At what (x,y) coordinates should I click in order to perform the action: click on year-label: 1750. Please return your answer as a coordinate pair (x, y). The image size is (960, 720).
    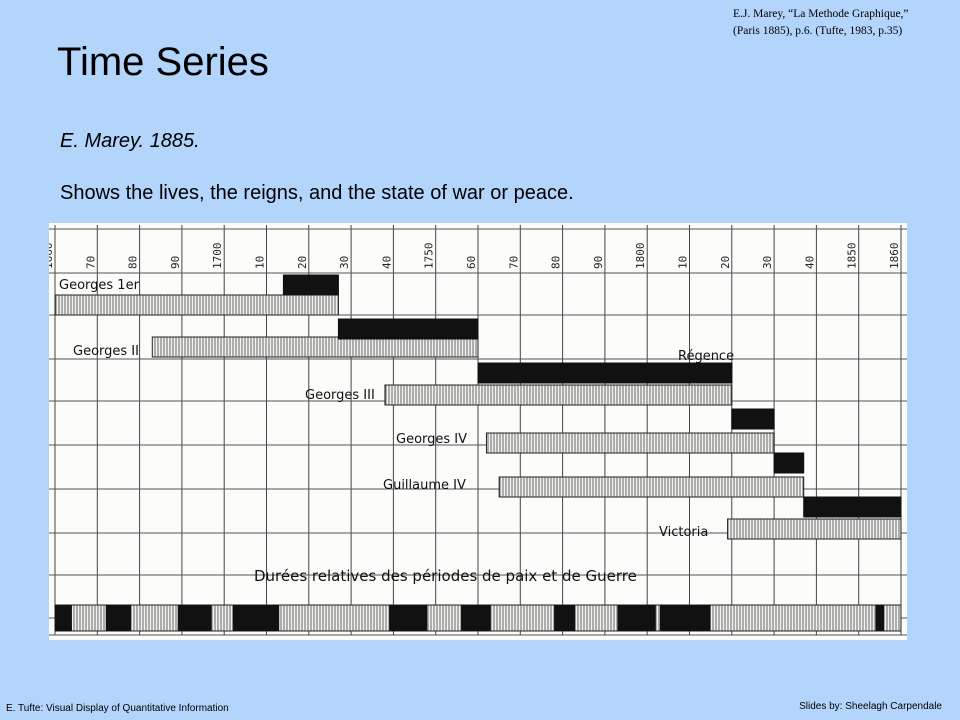
    Looking at the image, I should click on (429, 256).